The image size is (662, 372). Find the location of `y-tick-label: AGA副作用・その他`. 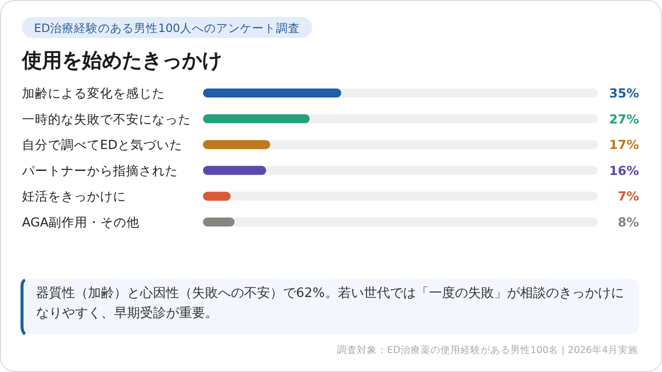

y-tick-label: AGA副作用・その他 is located at coordinates (81, 222).